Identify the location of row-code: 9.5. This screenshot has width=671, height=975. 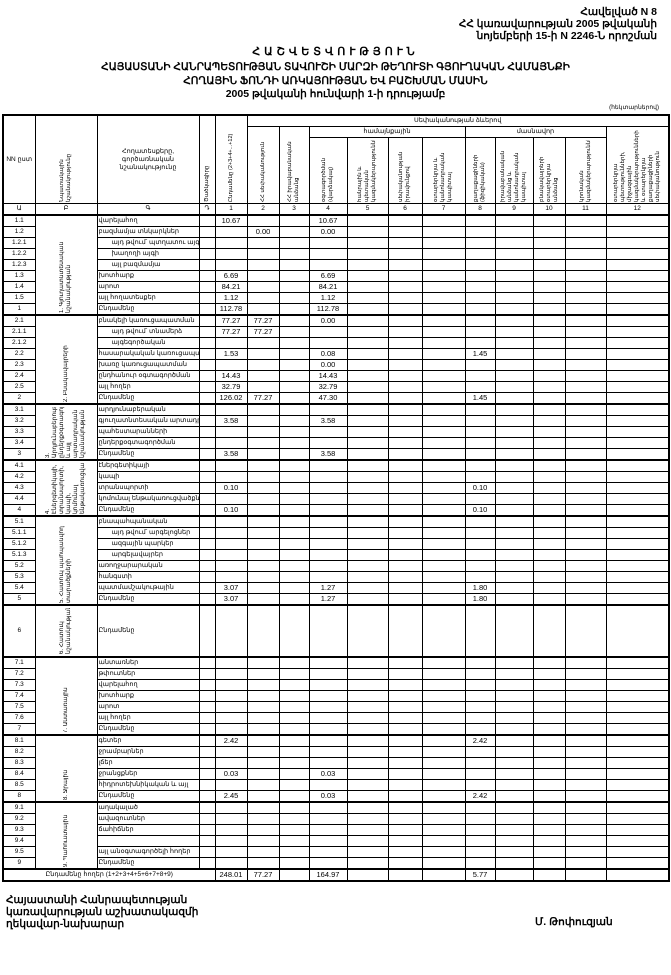
(19, 852).